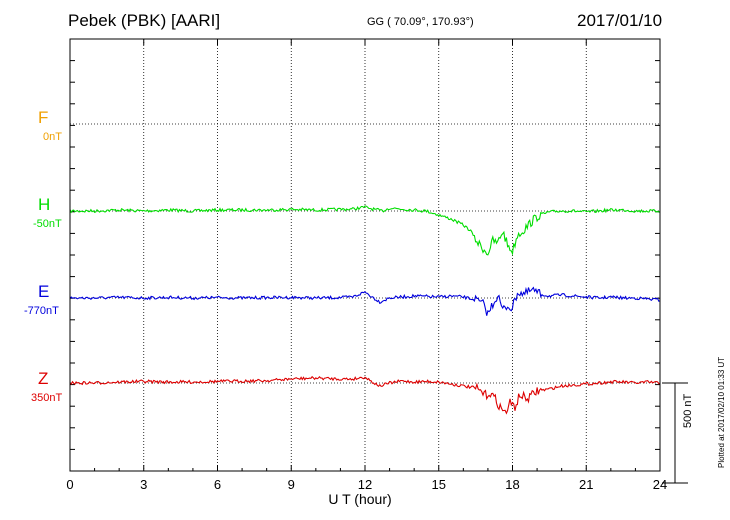  I want to click on component-label-f: F, so click(43, 117).